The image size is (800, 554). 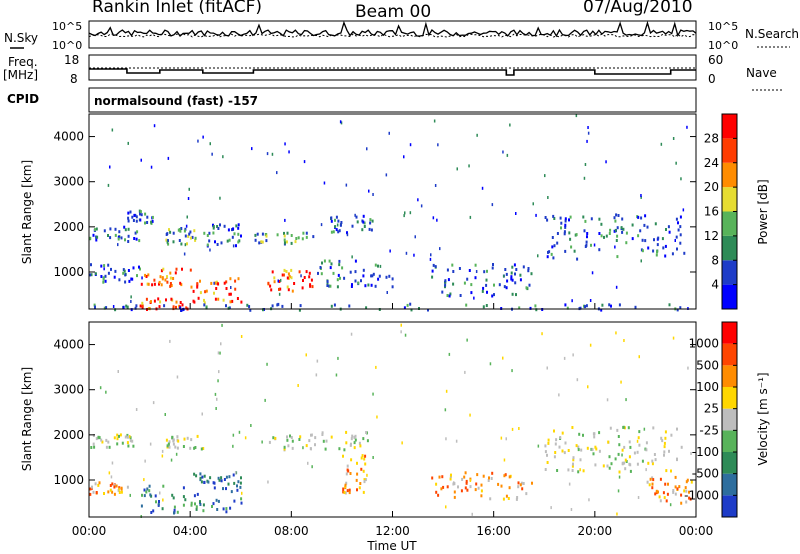 I want to click on nsky-tick-bottom: 10^0, so click(x=67, y=45).